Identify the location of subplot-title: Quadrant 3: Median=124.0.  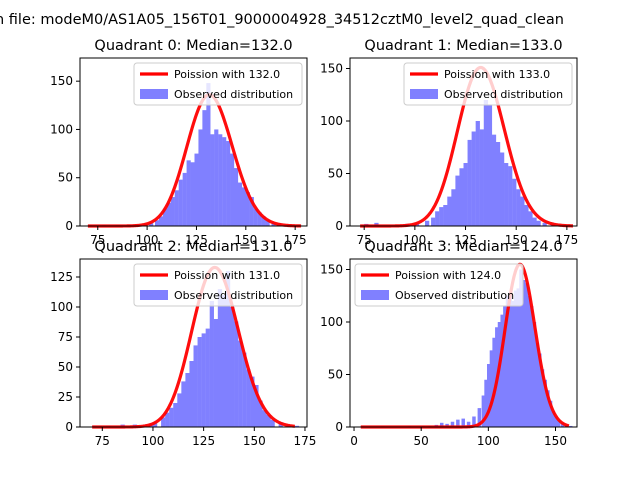
(463, 247).